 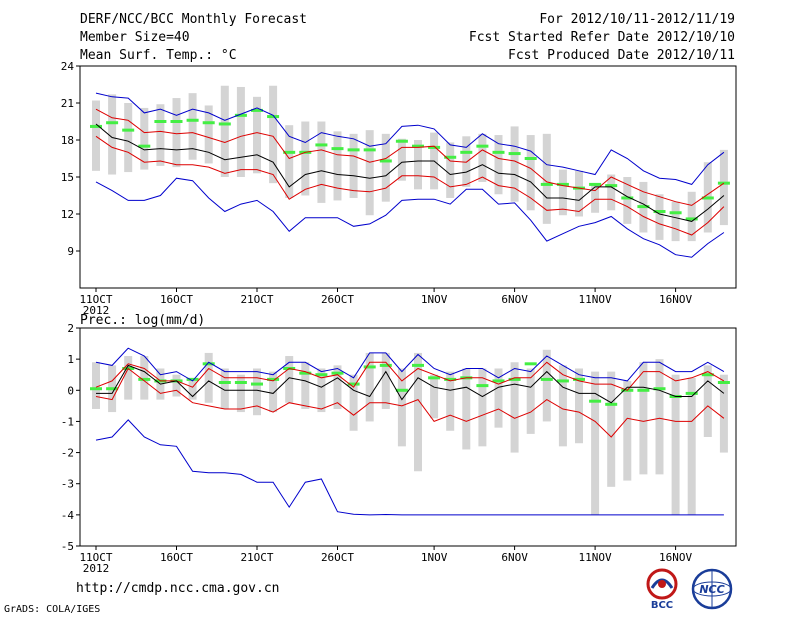 What do you see at coordinates (67, 546) in the screenshot?
I see `y-tick-label: -5` at bounding box center [67, 546].